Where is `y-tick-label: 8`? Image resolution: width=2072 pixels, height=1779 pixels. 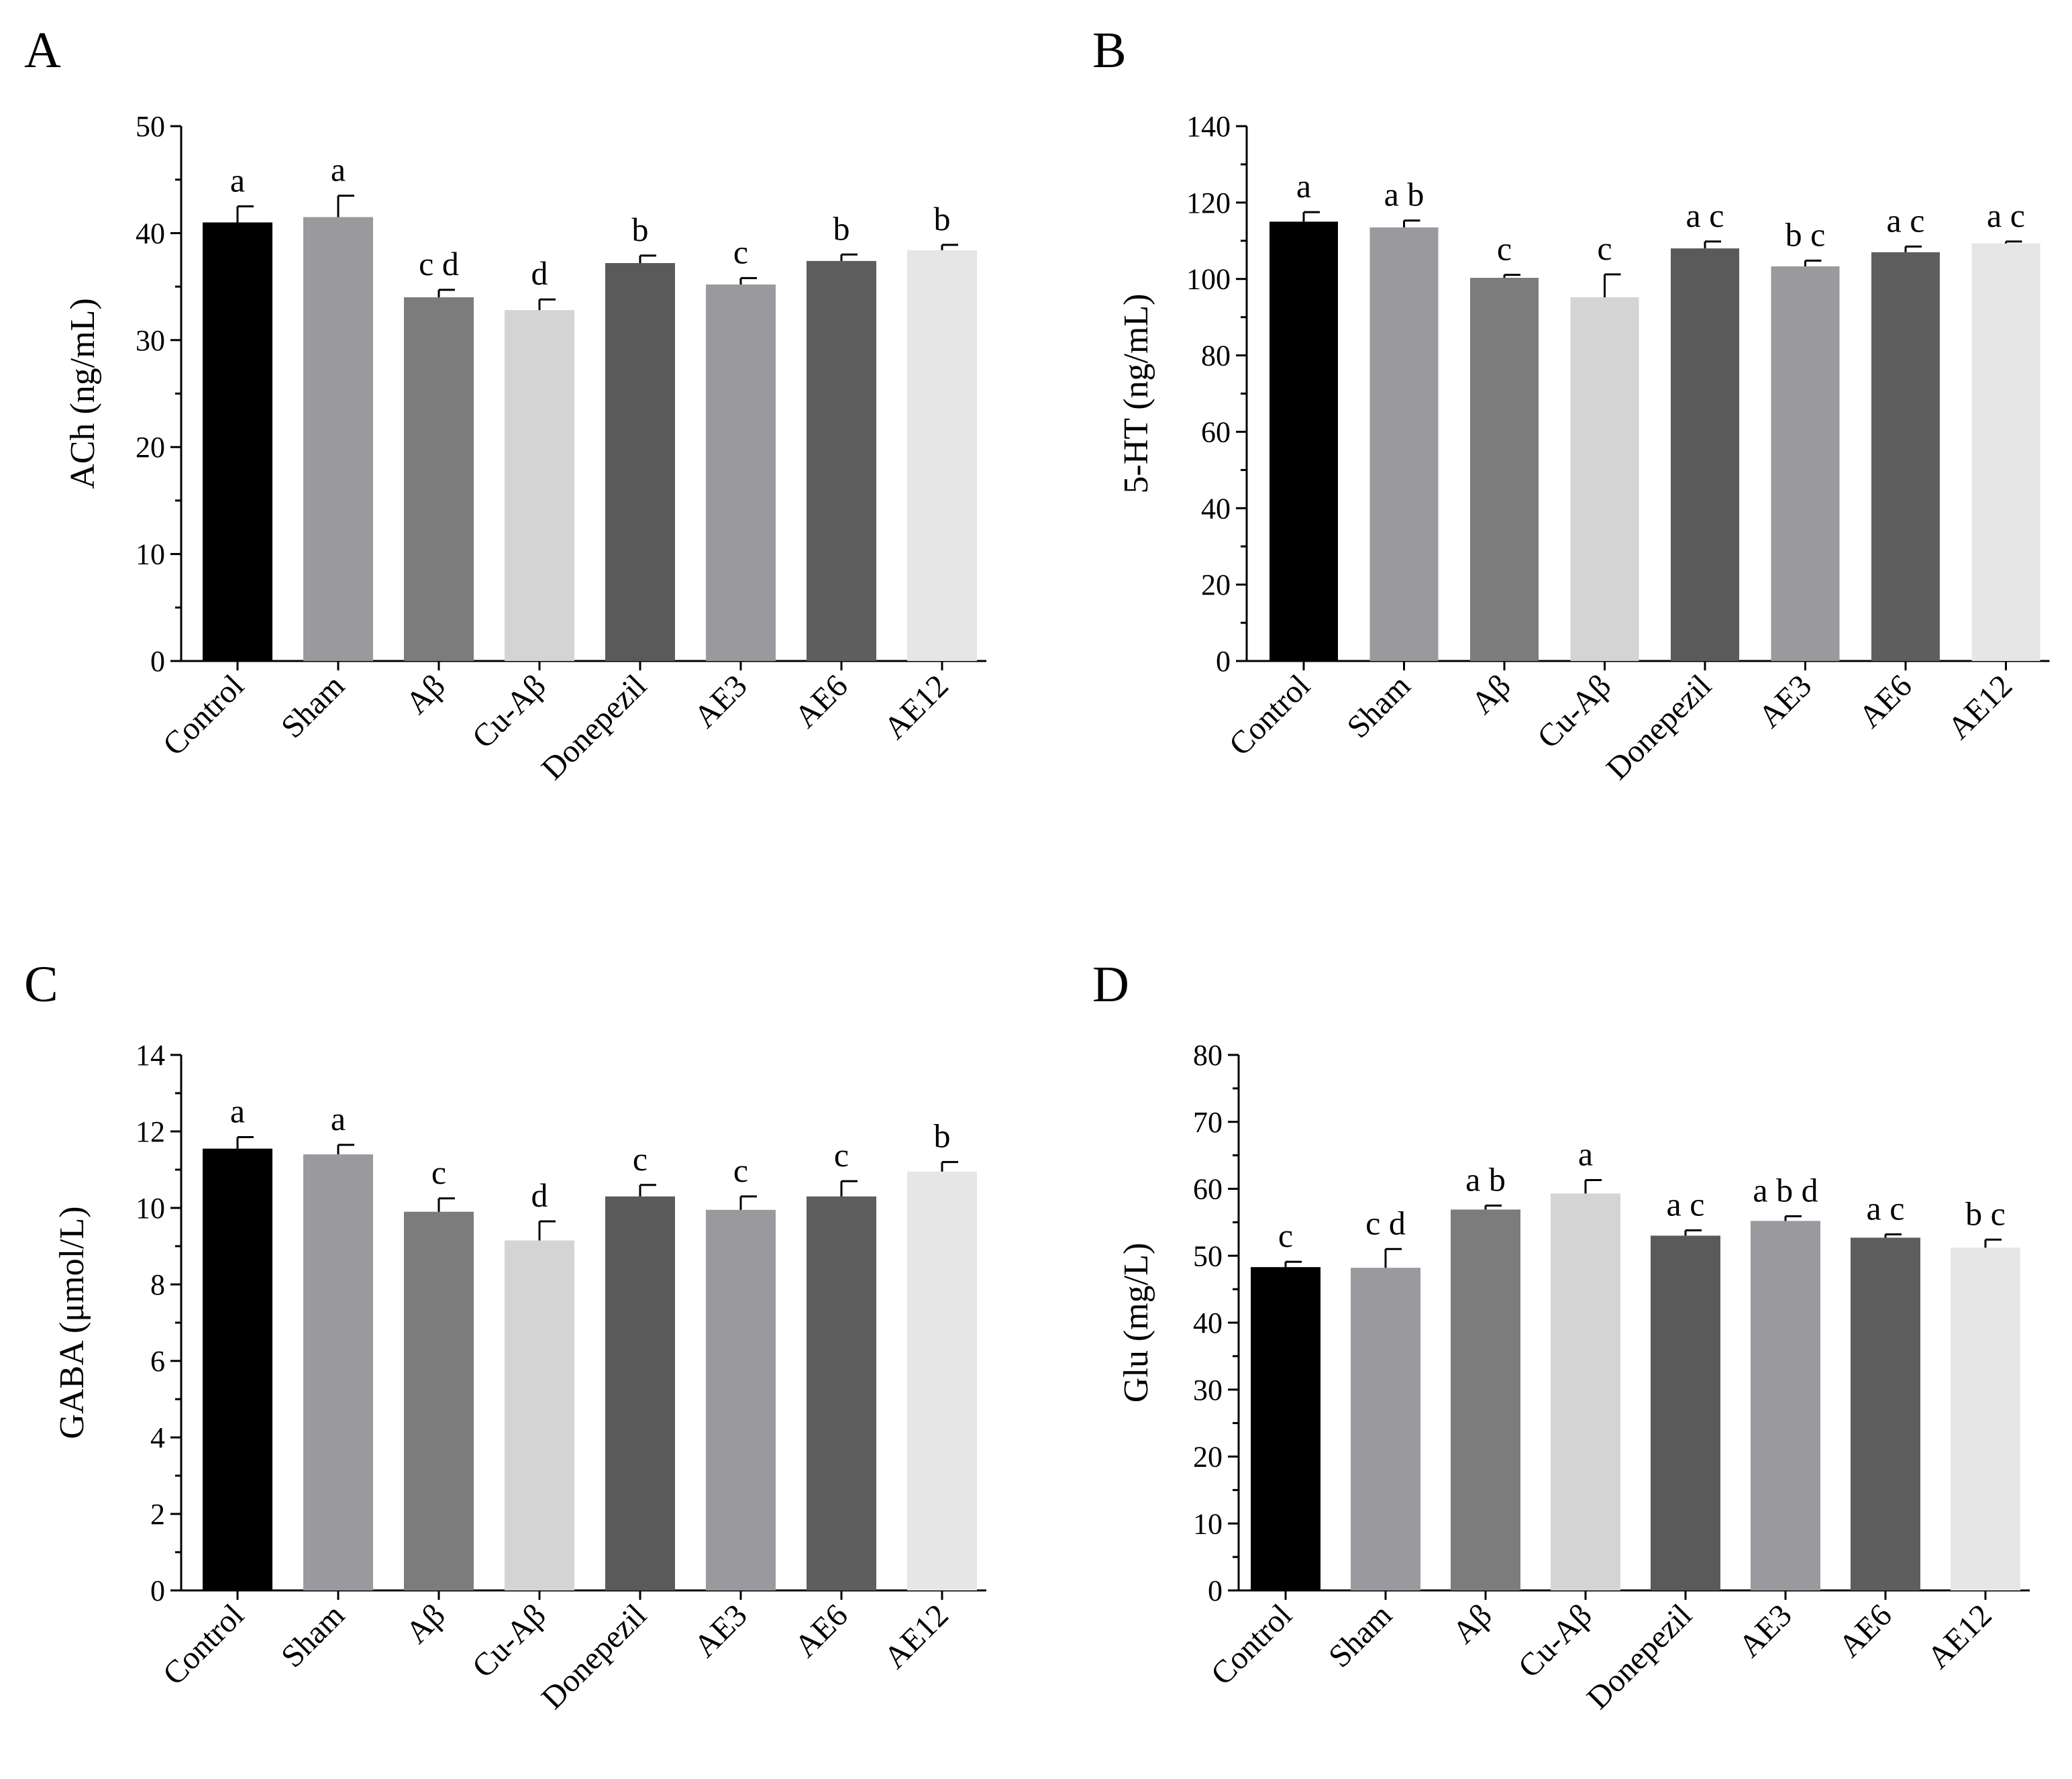
y-tick-label: 8 is located at coordinates (157, 1284).